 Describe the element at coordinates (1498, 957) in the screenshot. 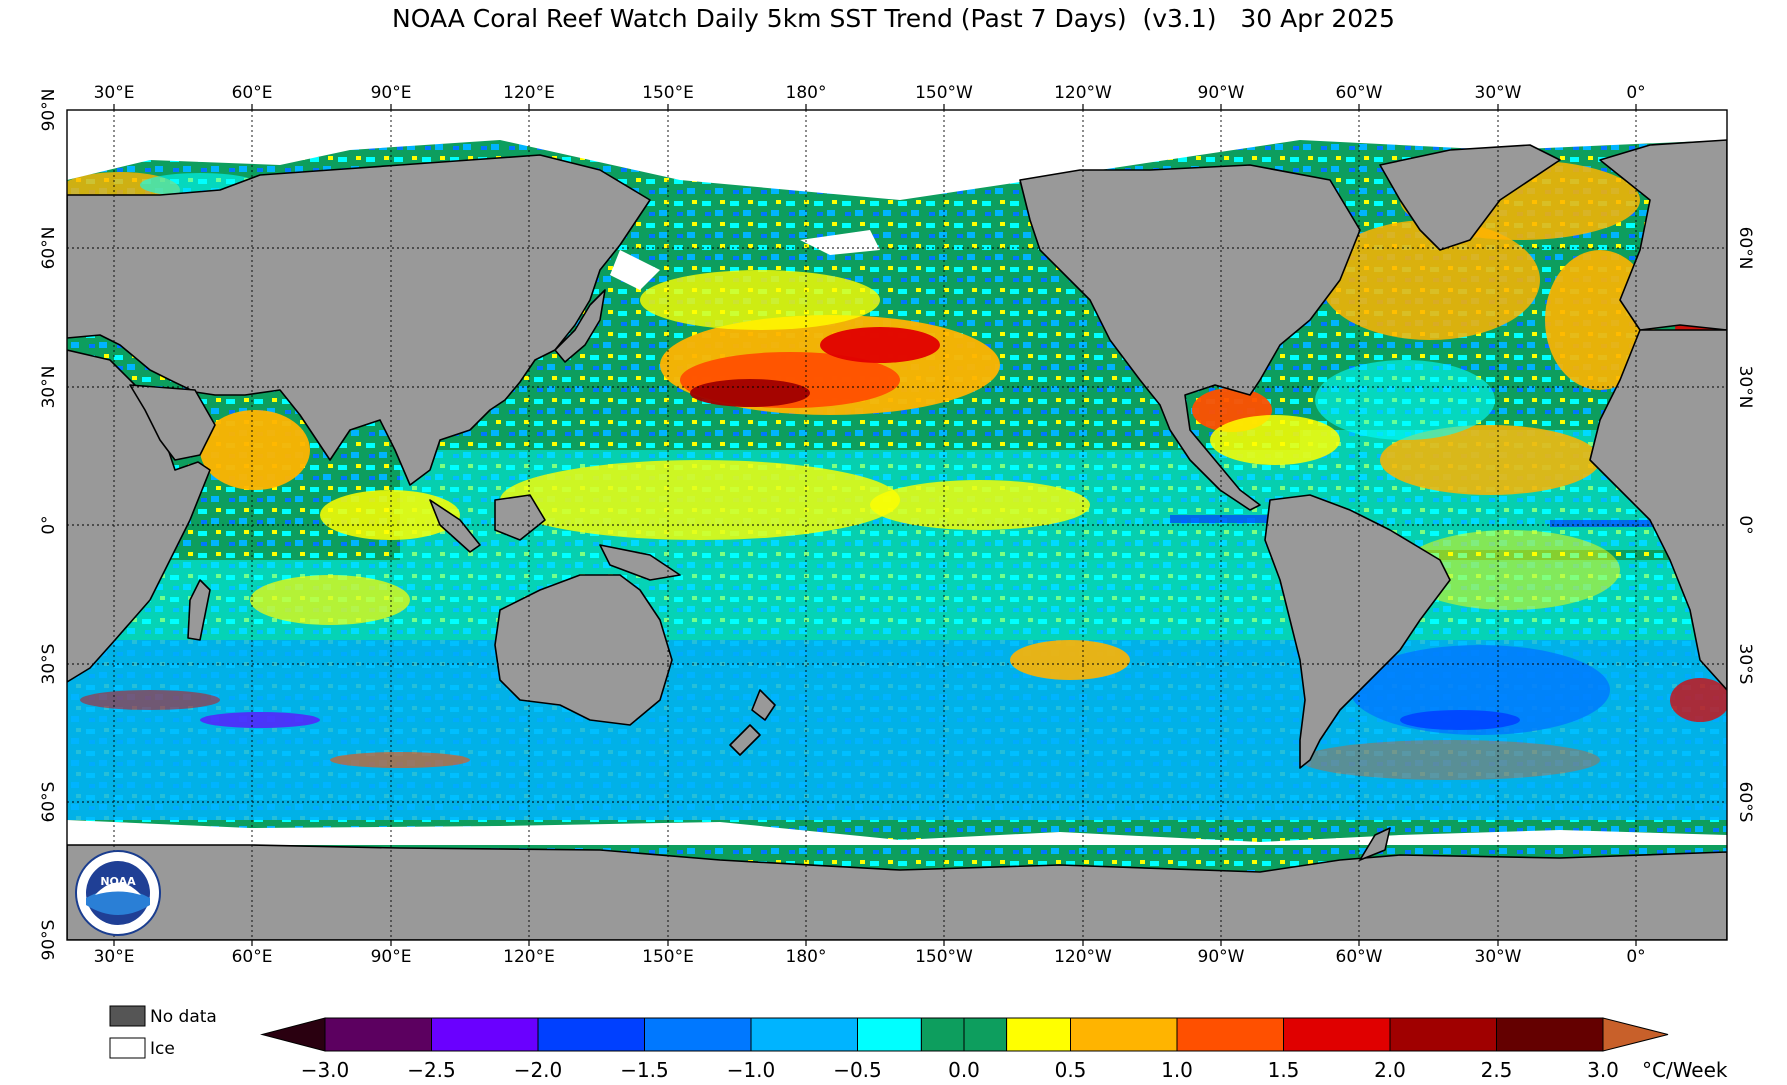

I see `lon-label-bottom: 30°W` at that location.